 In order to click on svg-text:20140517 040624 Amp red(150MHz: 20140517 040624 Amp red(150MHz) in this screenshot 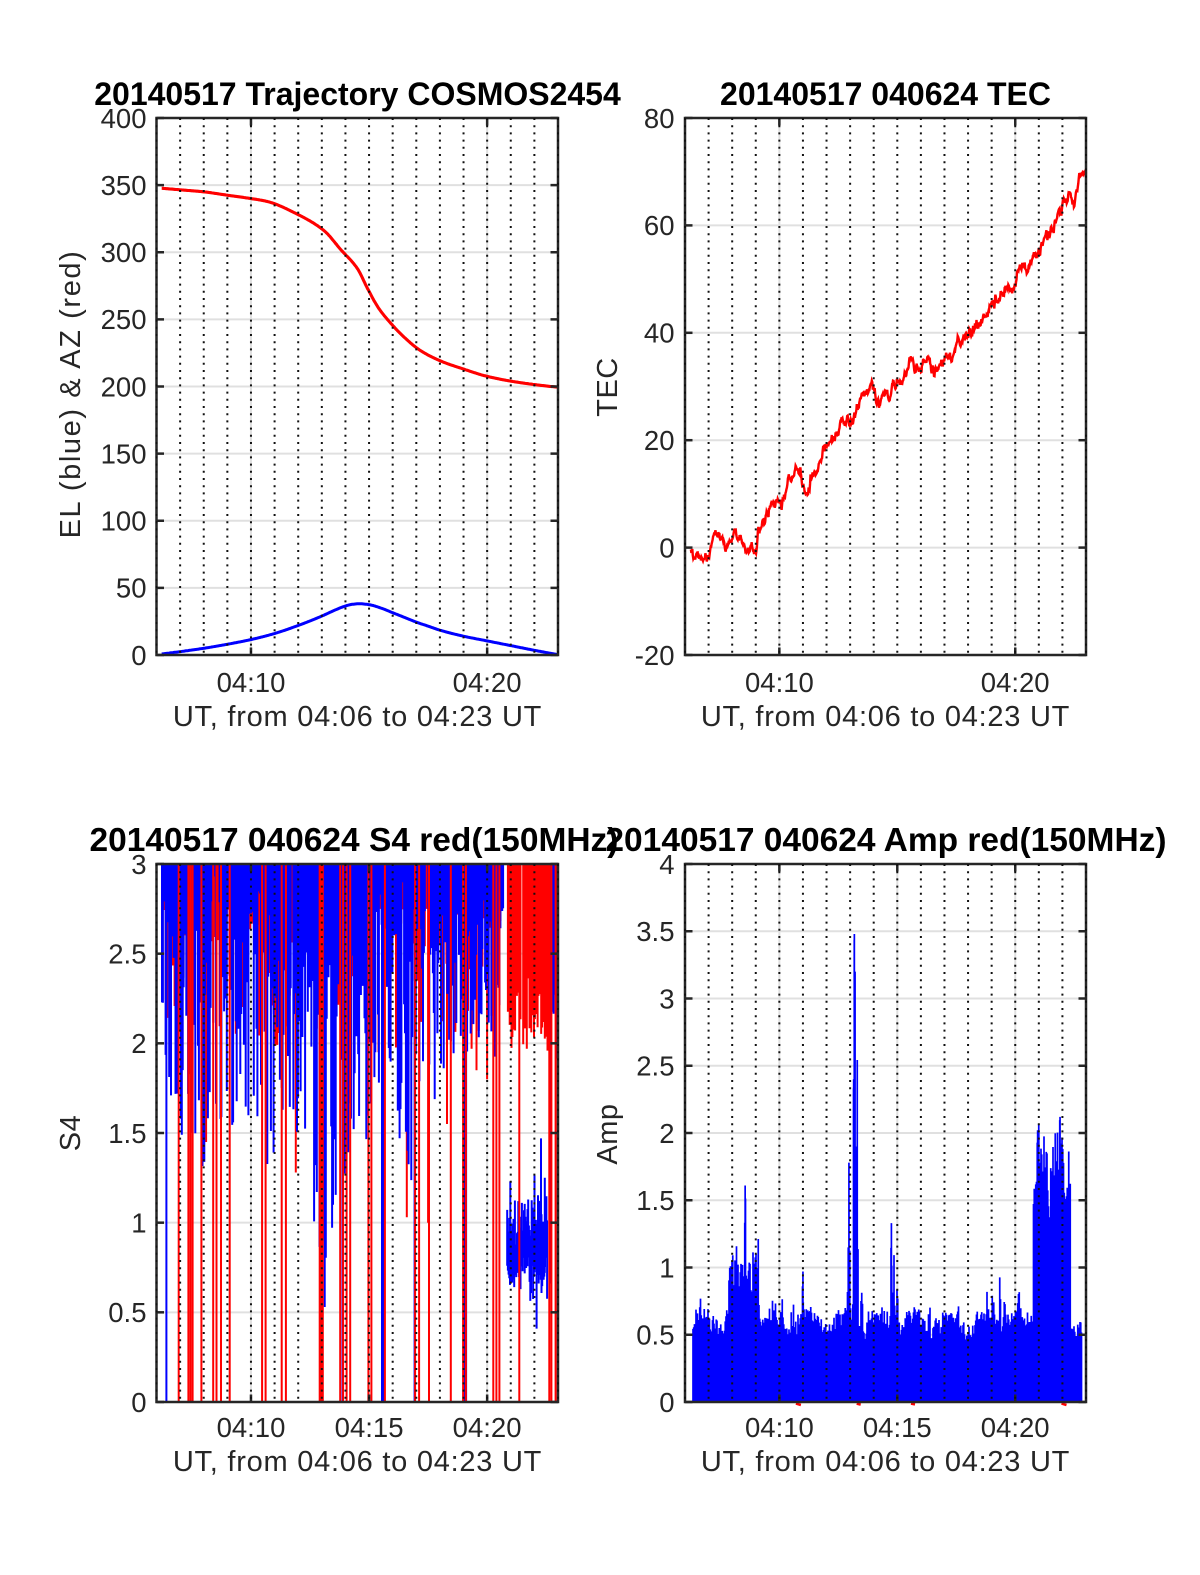, I will do `click(885, 840)`.